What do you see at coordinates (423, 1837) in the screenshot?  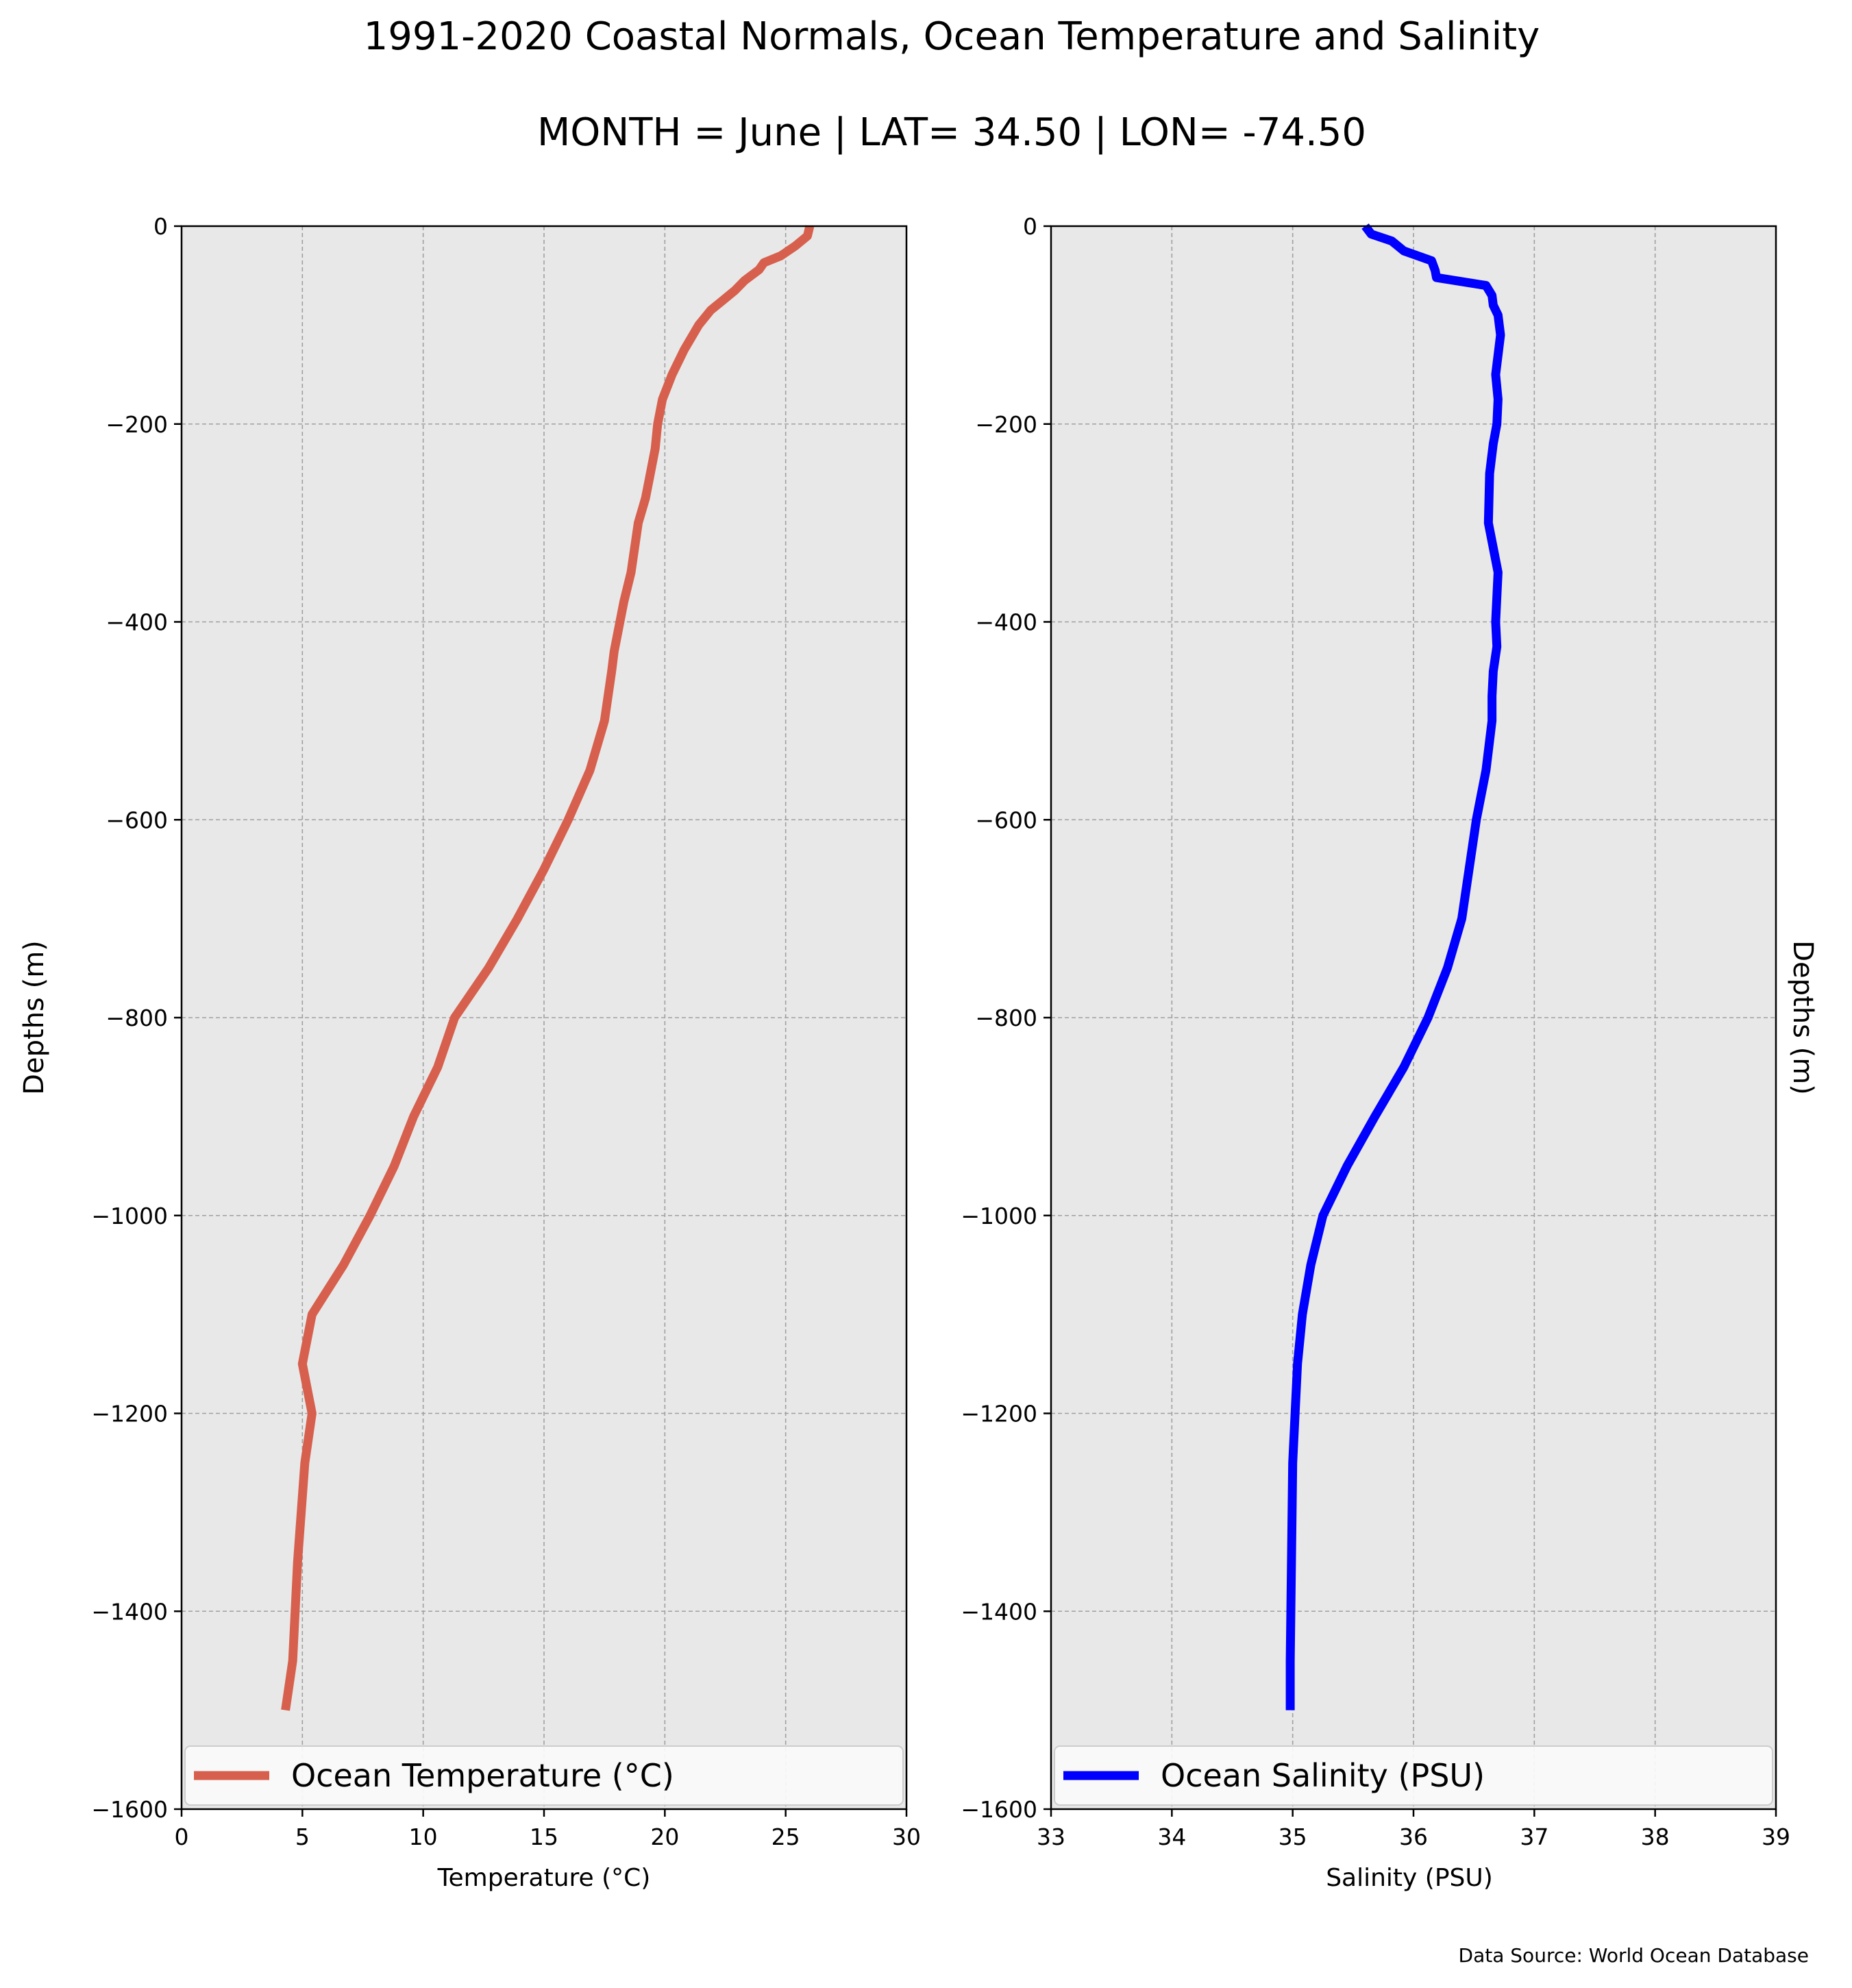 I see `temperature-x-tick-label: 10` at bounding box center [423, 1837].